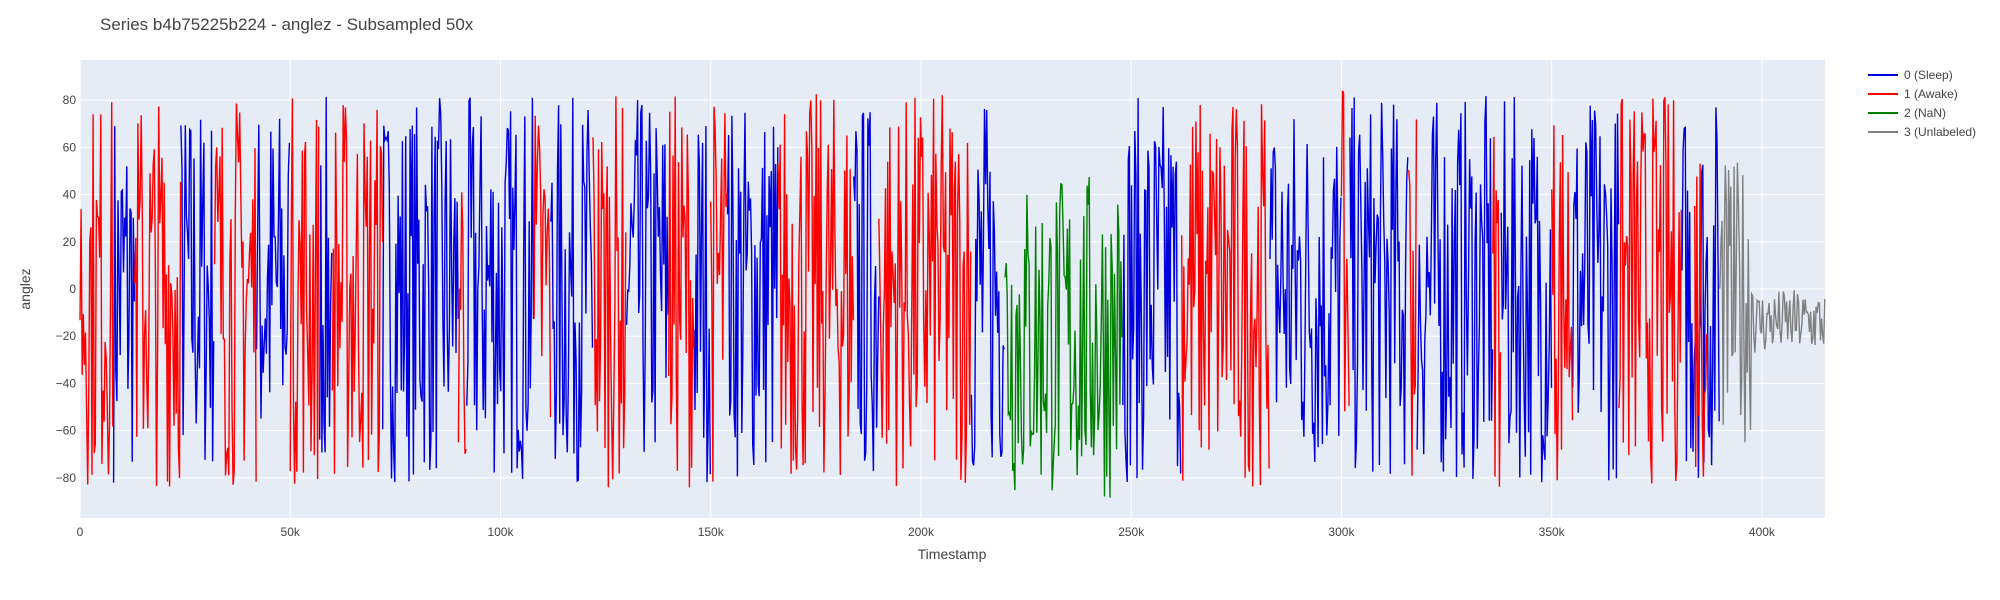 Image resolution: width=2000 pixels, height=600 pixels. What do you see at coordinates (1552, 532) in the screenshot?
I see `x-tick-label: 350k` at bounding box center [1552, 532].